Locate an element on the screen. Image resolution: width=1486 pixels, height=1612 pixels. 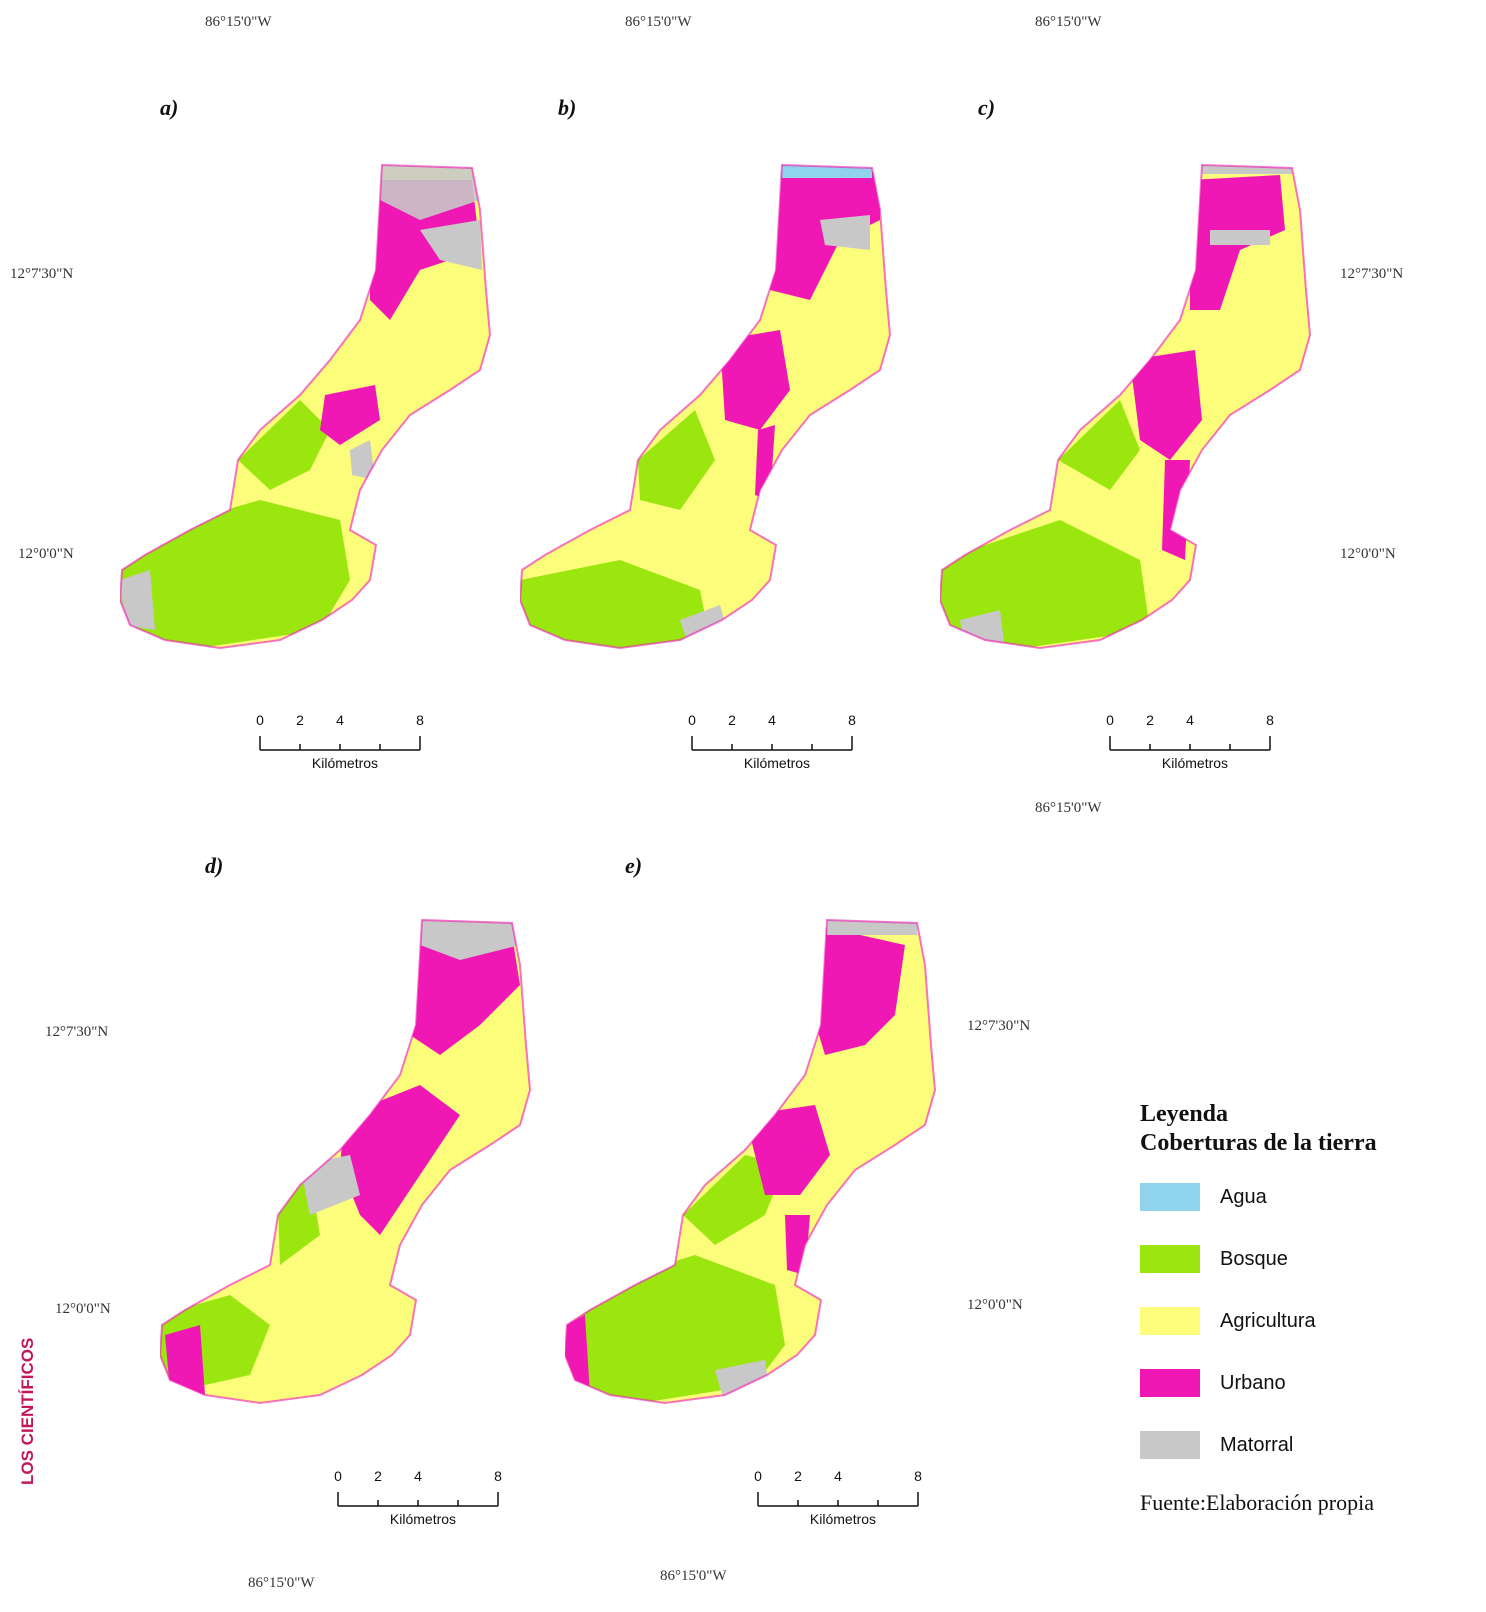
legend-swatch-urbano is located at coordinates (1170, 1383).